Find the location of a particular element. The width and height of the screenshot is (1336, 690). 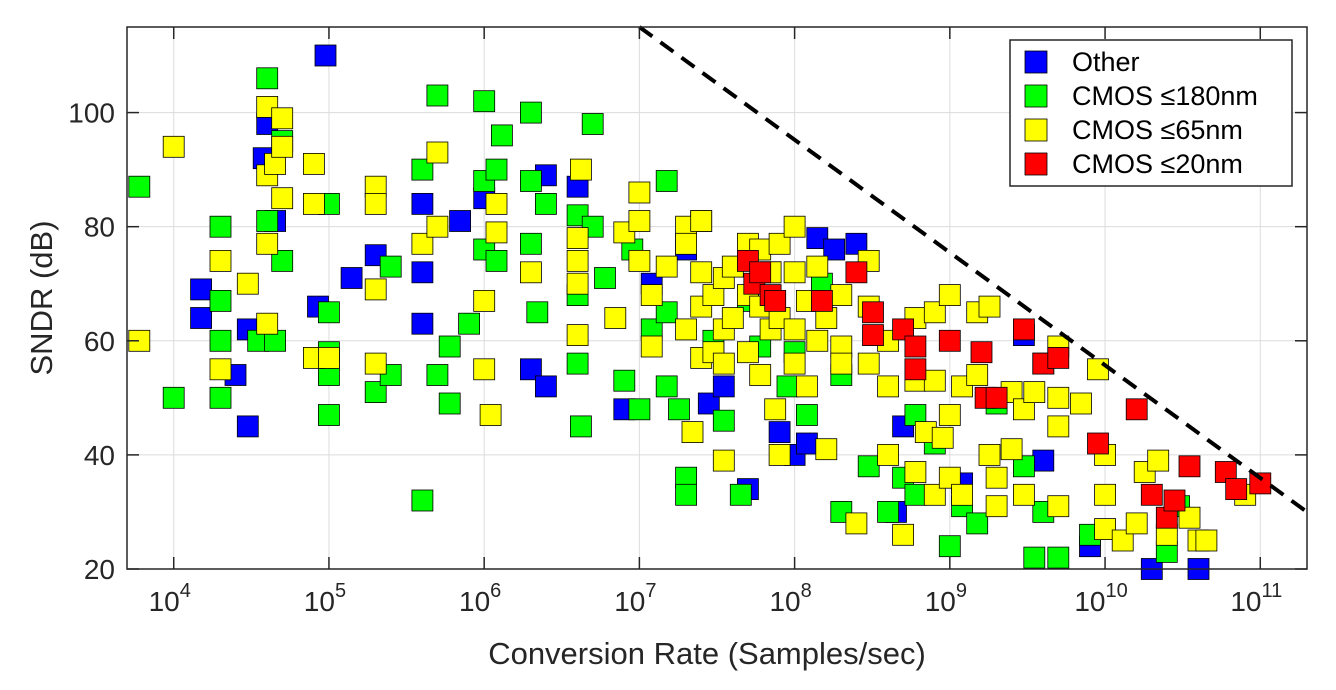

legend-label: CMOS ≤180nm is located at coordinates (1165, 96).